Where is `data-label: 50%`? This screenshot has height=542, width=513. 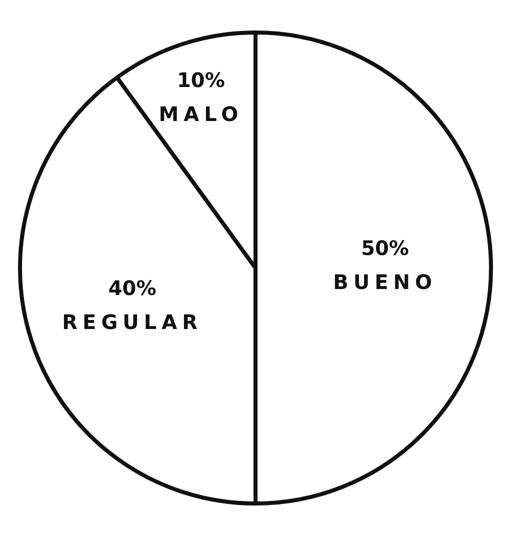 data-label: 50% is located at coordinates (385, 248).